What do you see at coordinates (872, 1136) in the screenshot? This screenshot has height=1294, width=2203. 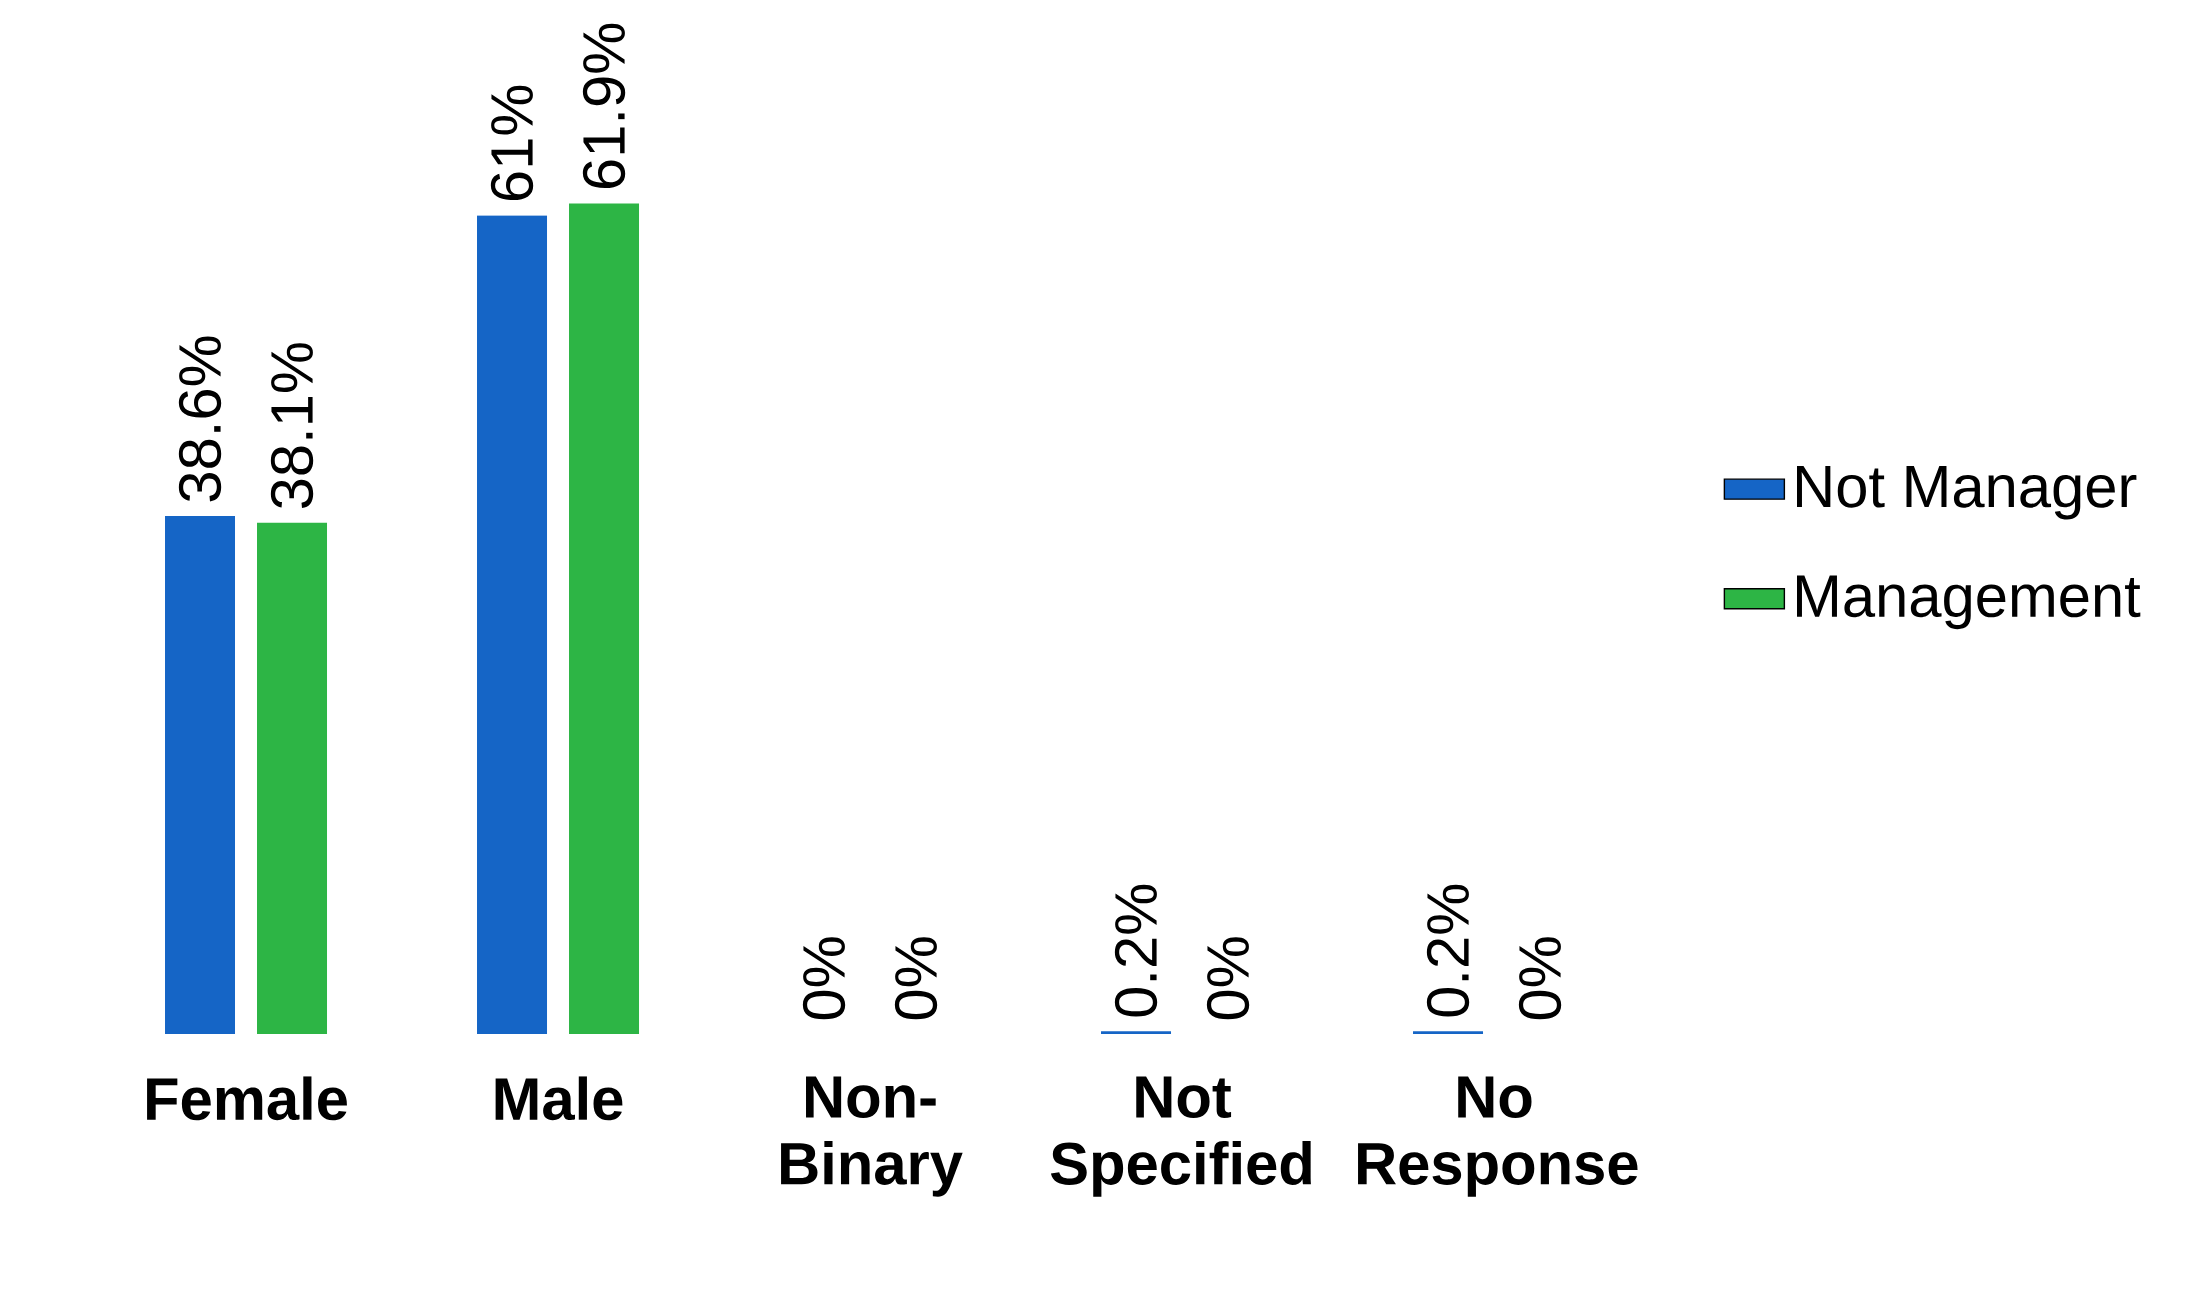 I see `x-tick-label: Non-Binary` at bounding box center [872, 1136].